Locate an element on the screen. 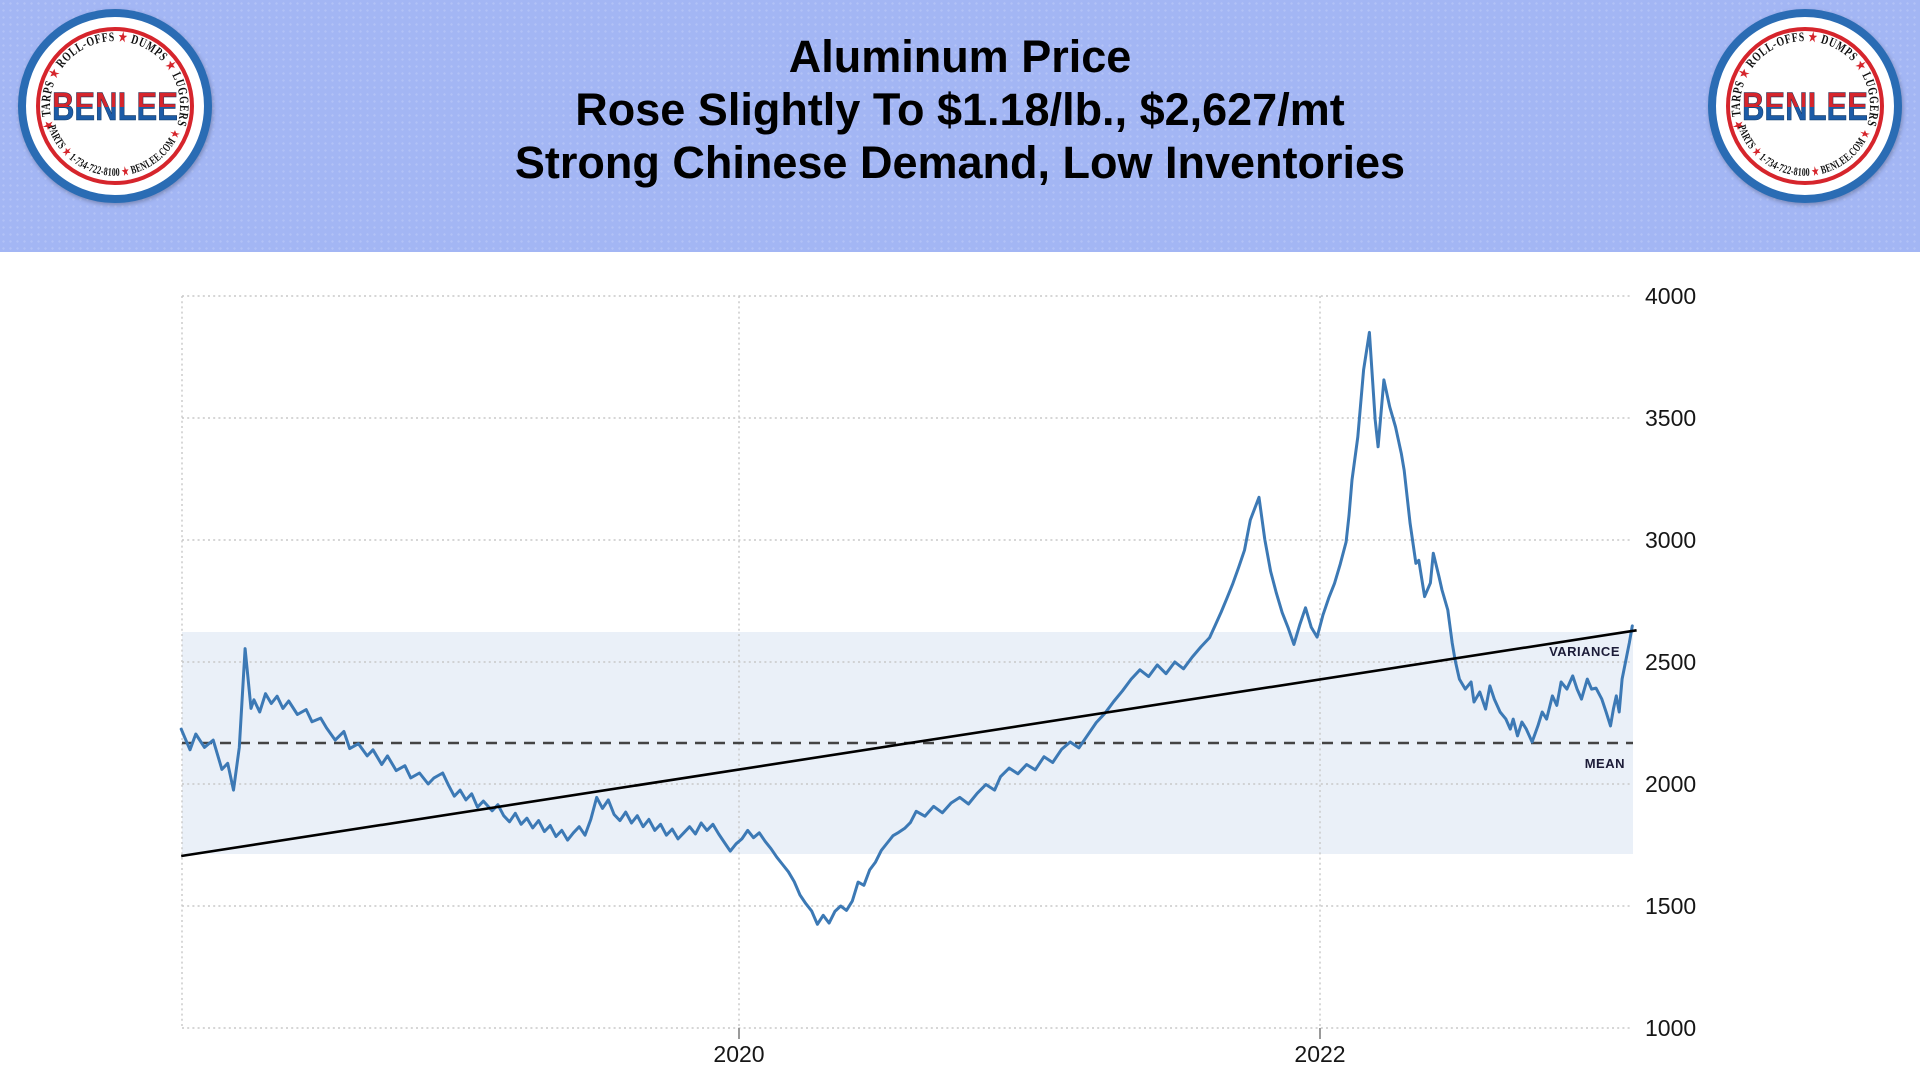 The image size is (1920, 1086). y-tick-label: 2000 is located at coordinates (1670, 784).